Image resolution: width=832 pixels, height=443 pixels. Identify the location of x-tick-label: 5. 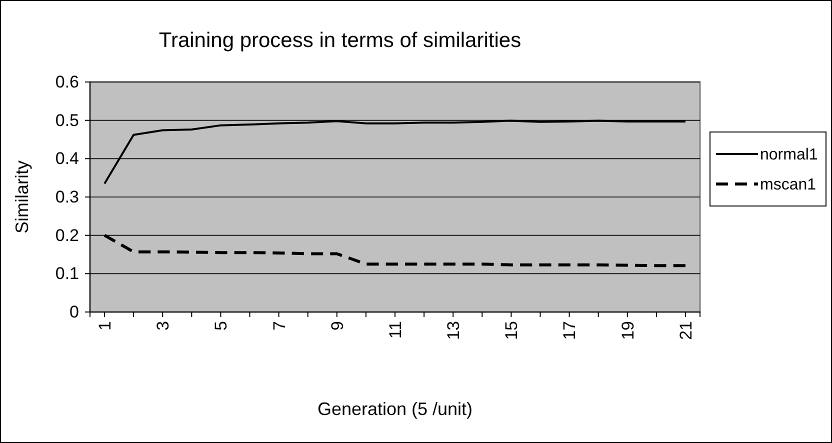
(221, 325).